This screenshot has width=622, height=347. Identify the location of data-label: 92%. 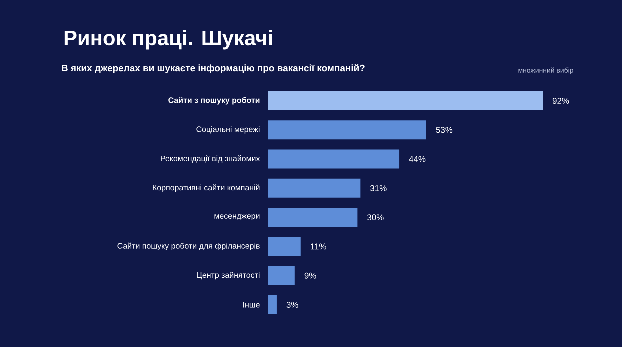
(561, 101).